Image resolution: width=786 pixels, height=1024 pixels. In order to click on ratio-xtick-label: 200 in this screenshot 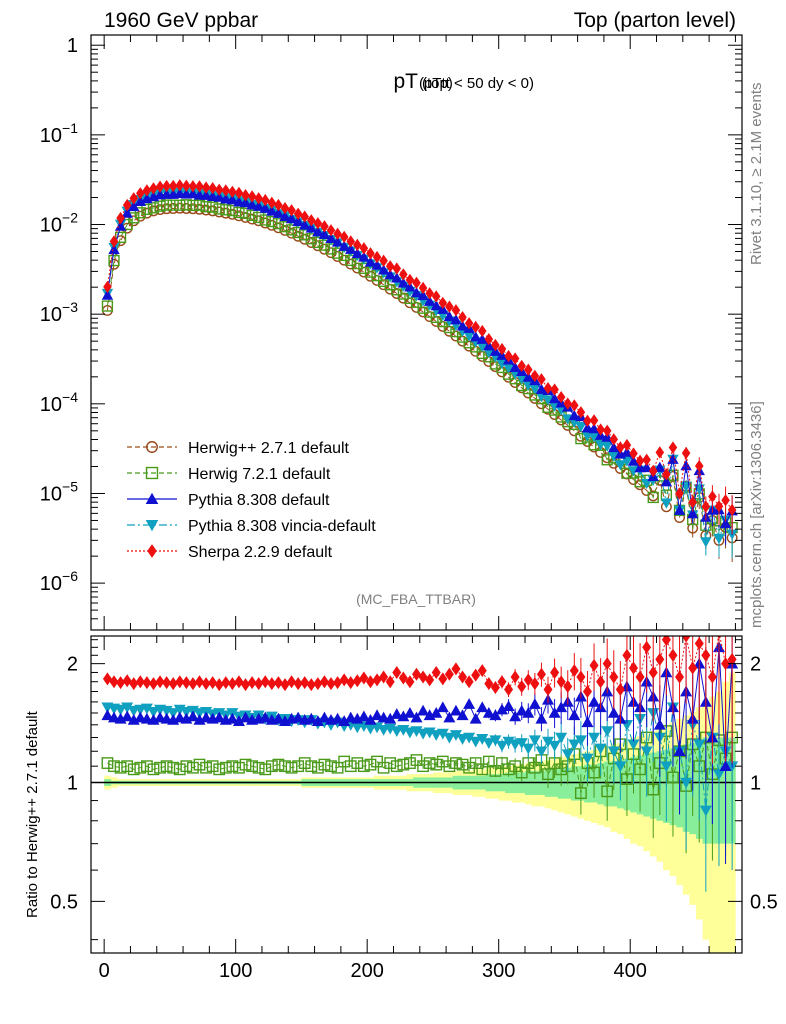, I will do `click(366, 971)`.